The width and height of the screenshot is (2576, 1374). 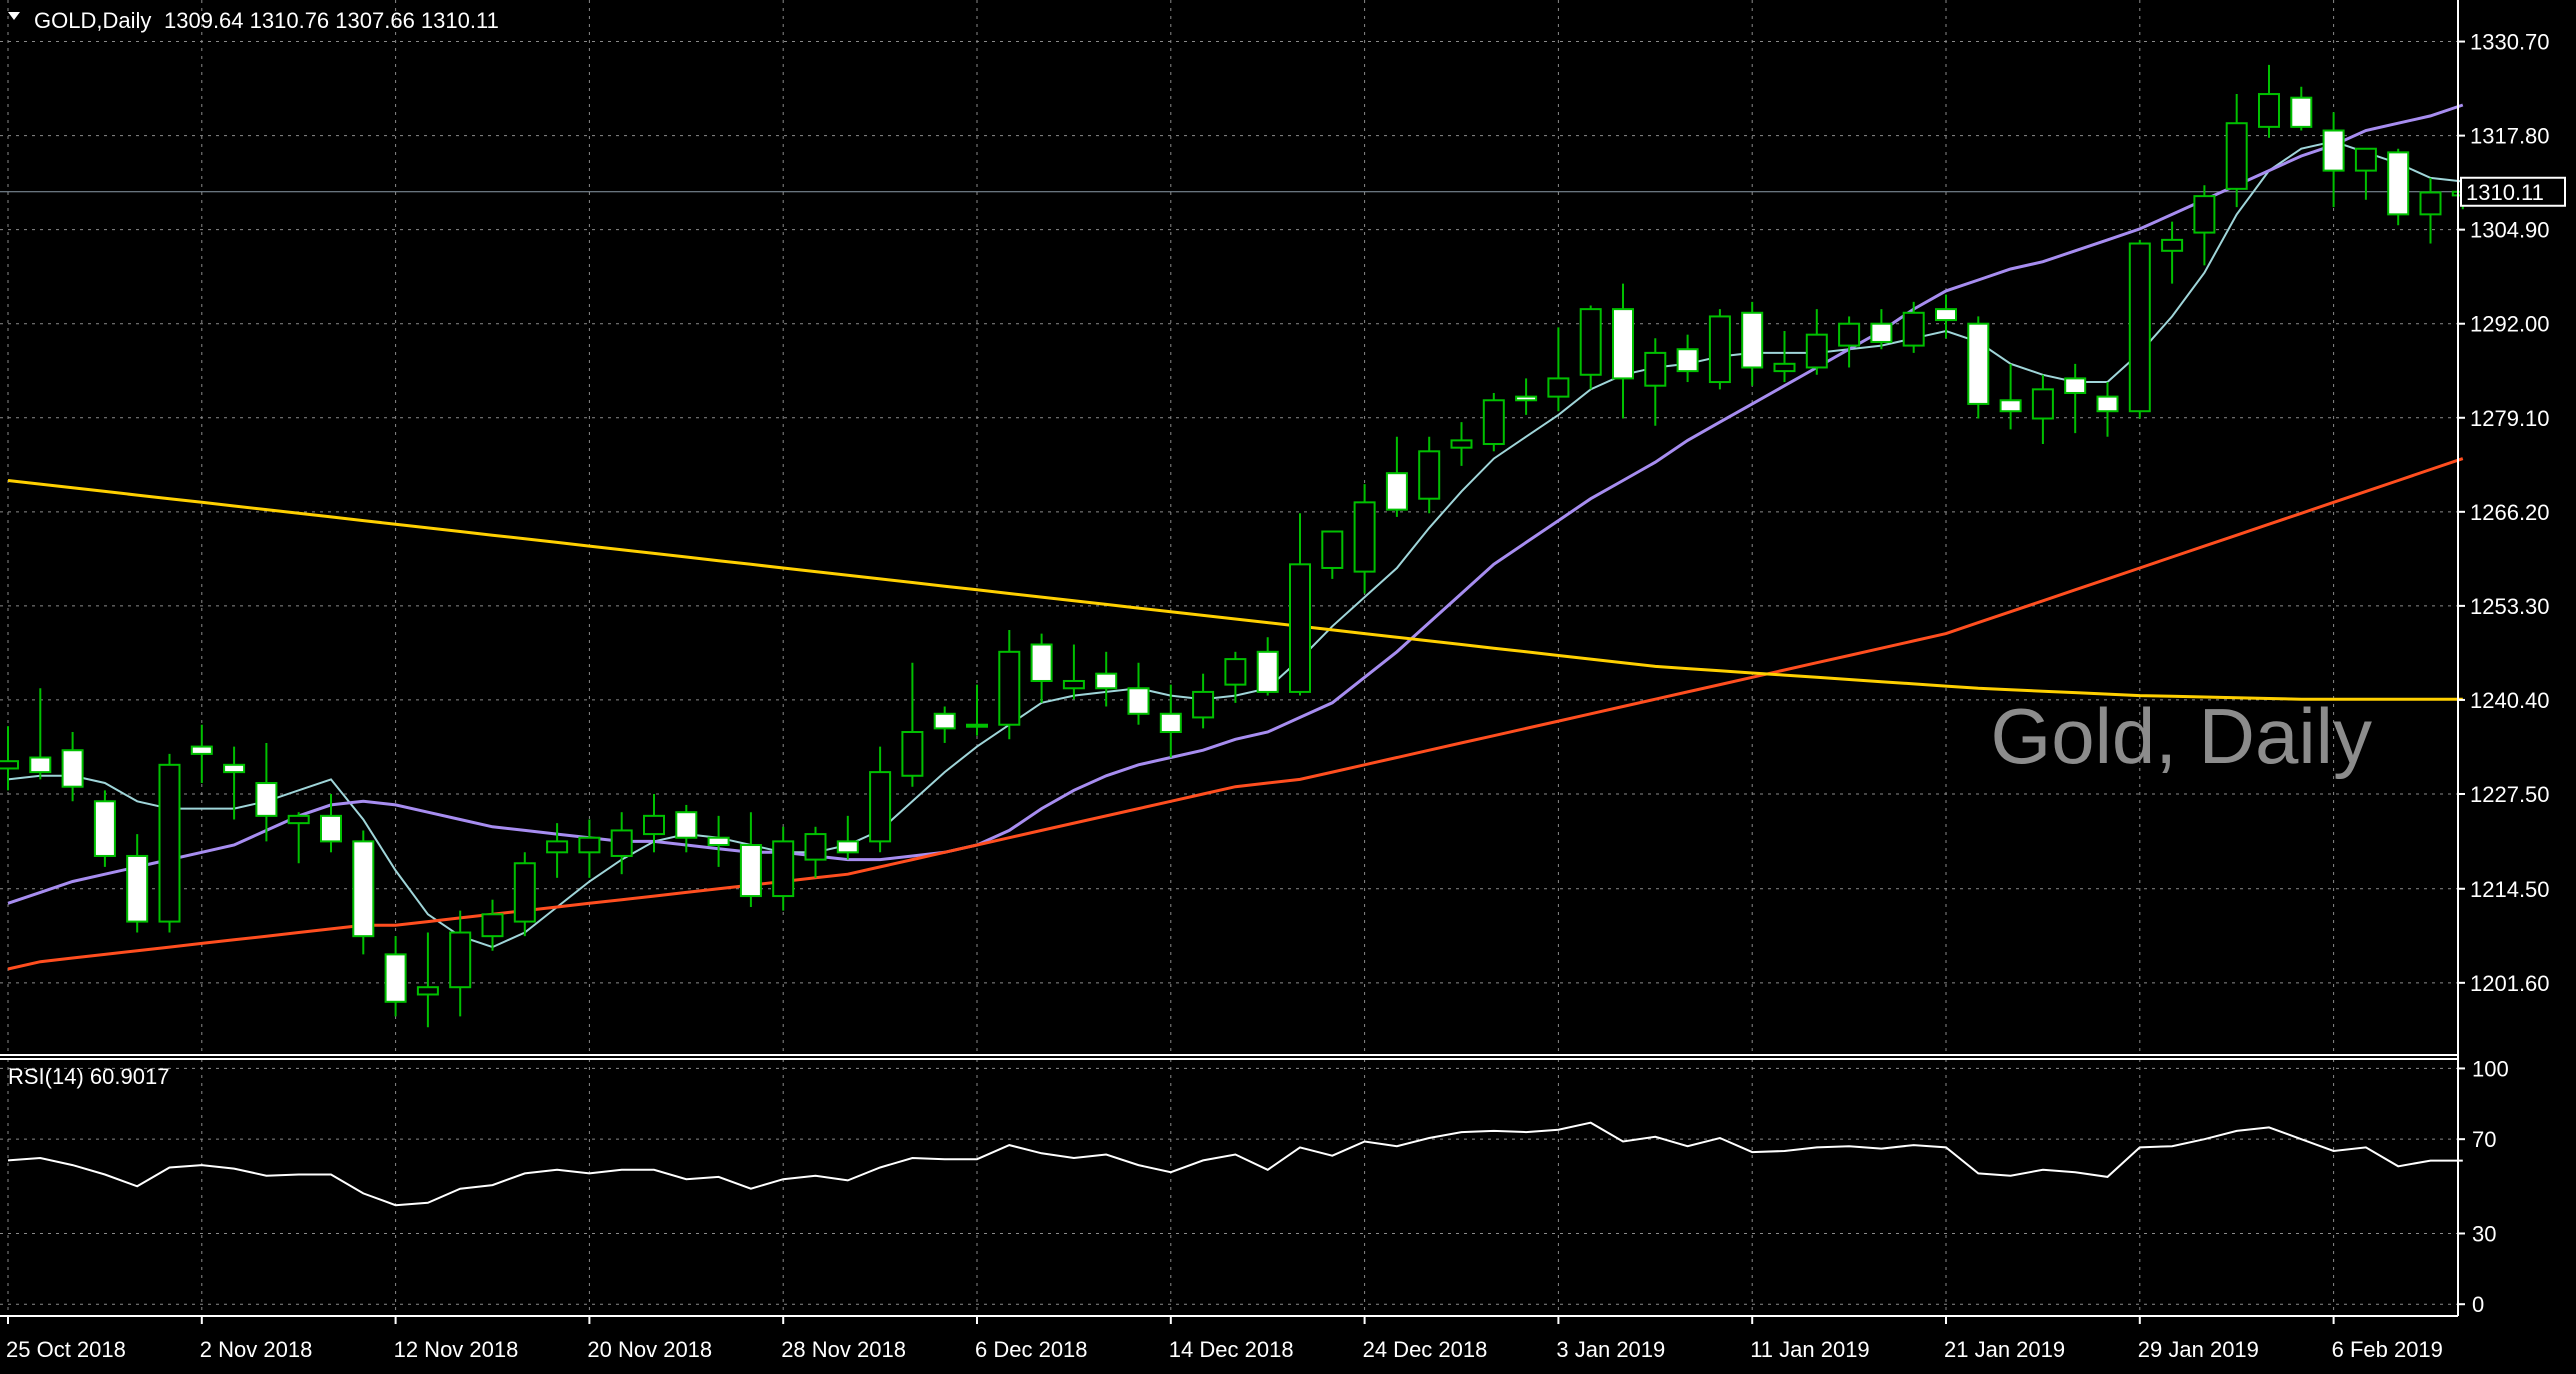 What do you see at coordinates (2510, 136) in the screenshot?
I see `price-tick-label: 1317.80` at bounding box center [2510, 136].